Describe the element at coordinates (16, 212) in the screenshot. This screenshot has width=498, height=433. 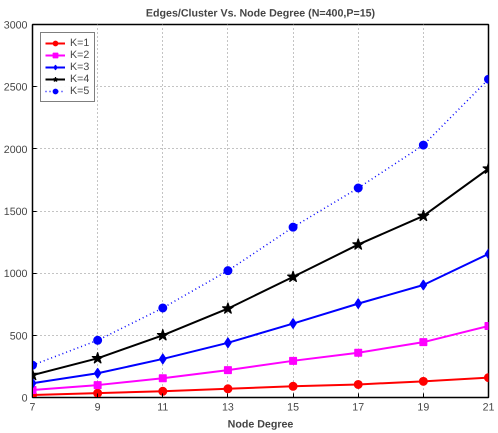
I see `y-tick-label: 1500` at that location.